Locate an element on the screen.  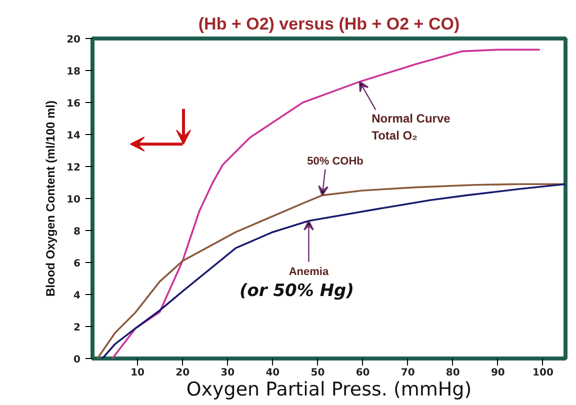
x-tick-label: 80 is located at coordinates (453, 373).